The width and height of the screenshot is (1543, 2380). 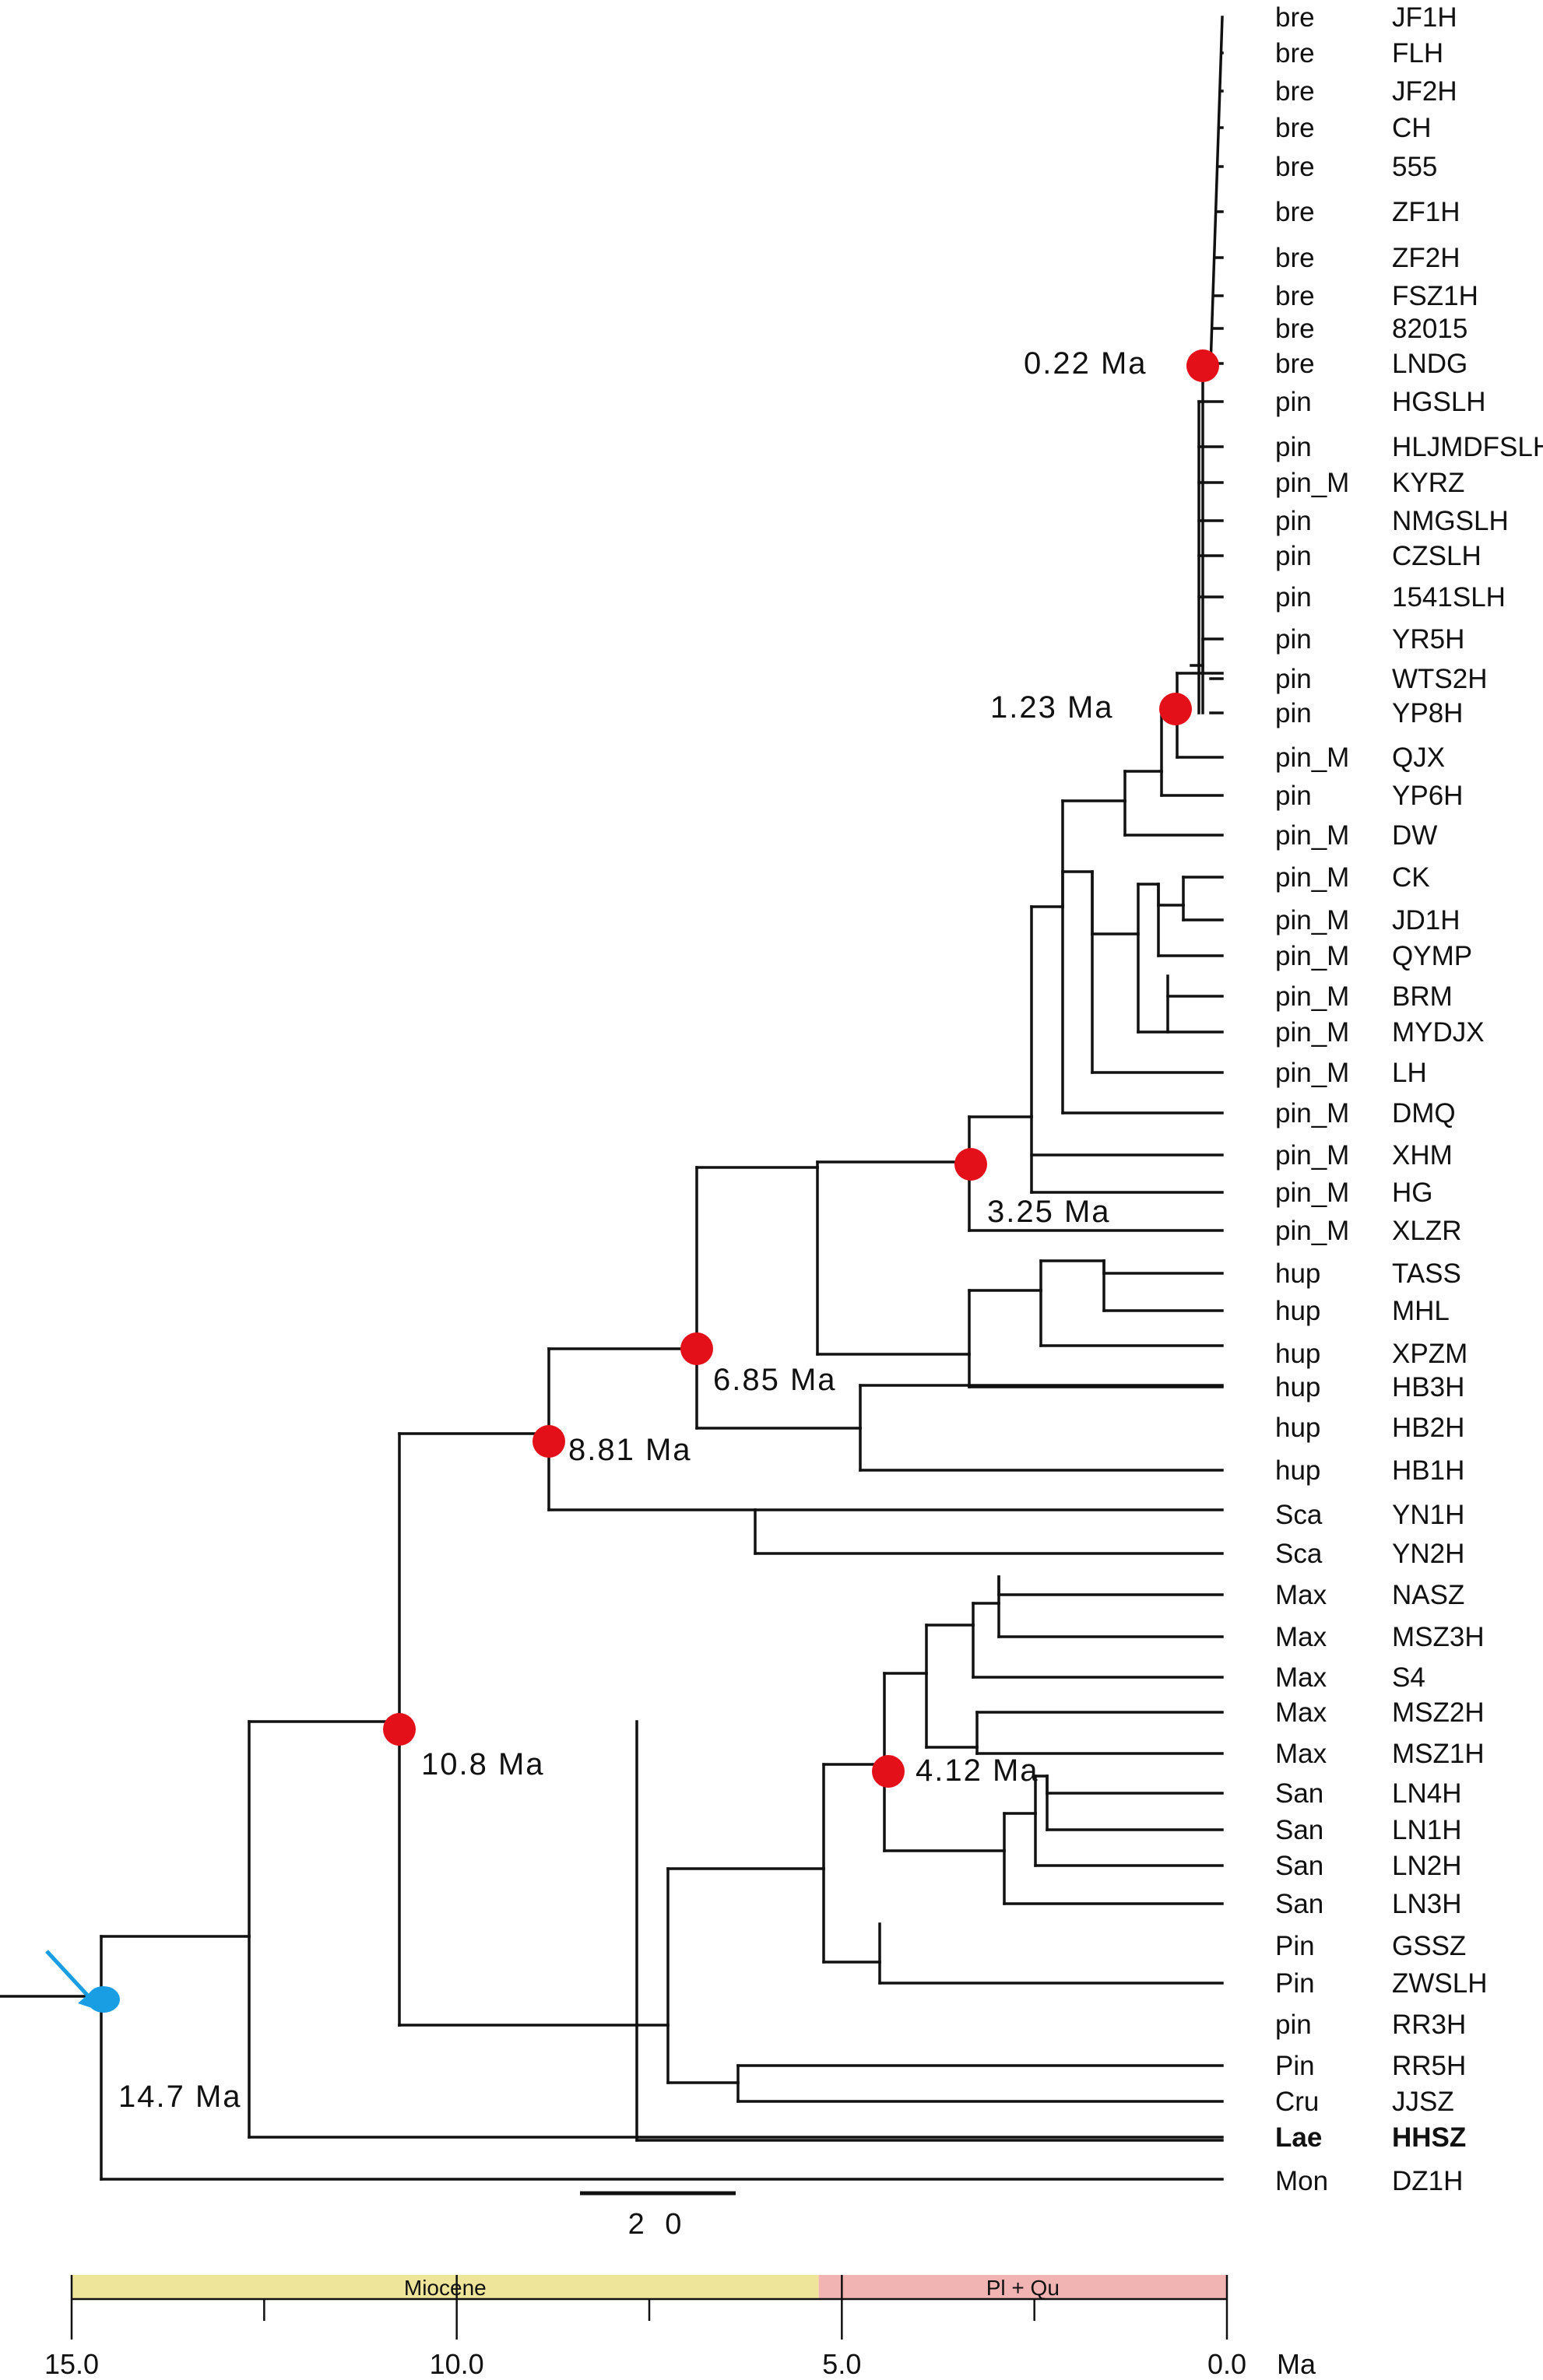 I want to click on tip-name: YN2H, so click(x=1428, y=1554).